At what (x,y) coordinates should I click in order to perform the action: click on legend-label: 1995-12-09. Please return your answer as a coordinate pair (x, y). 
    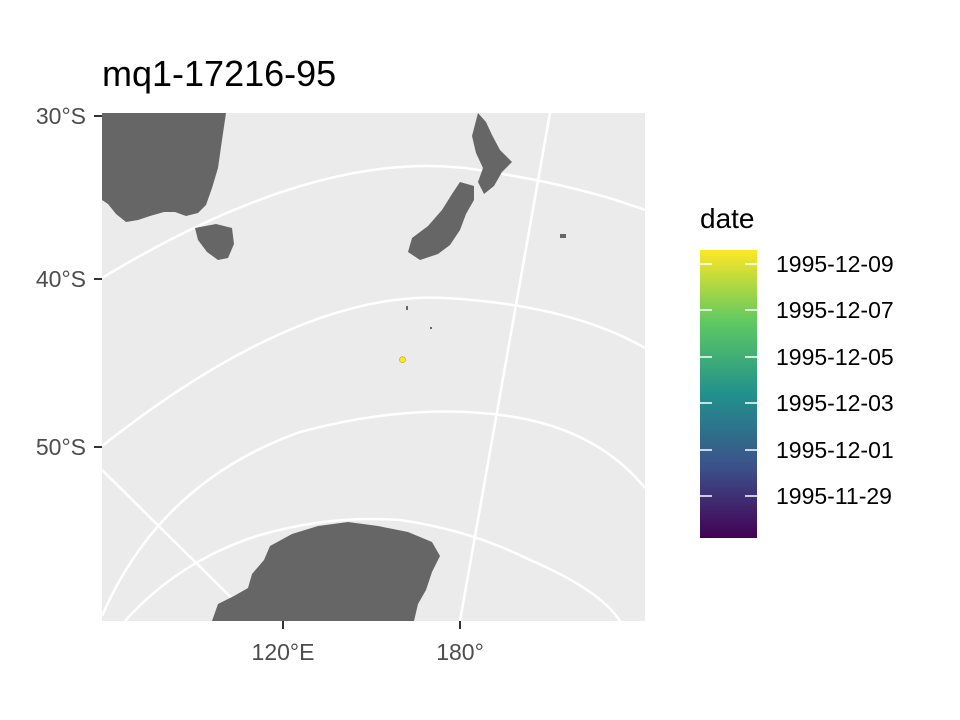
    Looking at the image, I should click on (835, 264).